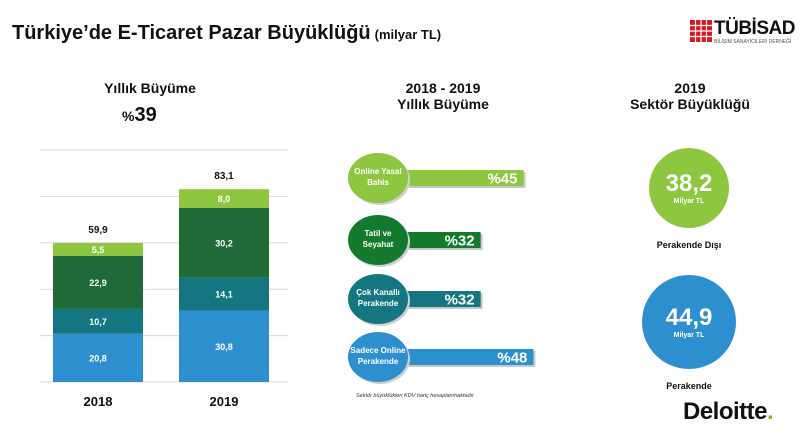 This screenshot has height=435, width=800. I want to click on bar-segment-label: 10,7, so click(98, 322).